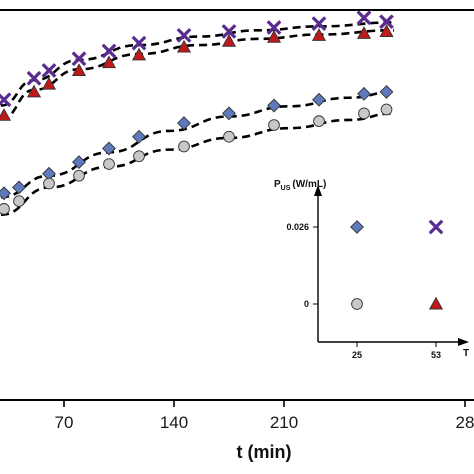 This screenshot has height=474, width=474. What do you see at coordinates (306, 304) in the screenshot?
I see `inset-y-tick-label: 0` at bounding box center [306, 304].